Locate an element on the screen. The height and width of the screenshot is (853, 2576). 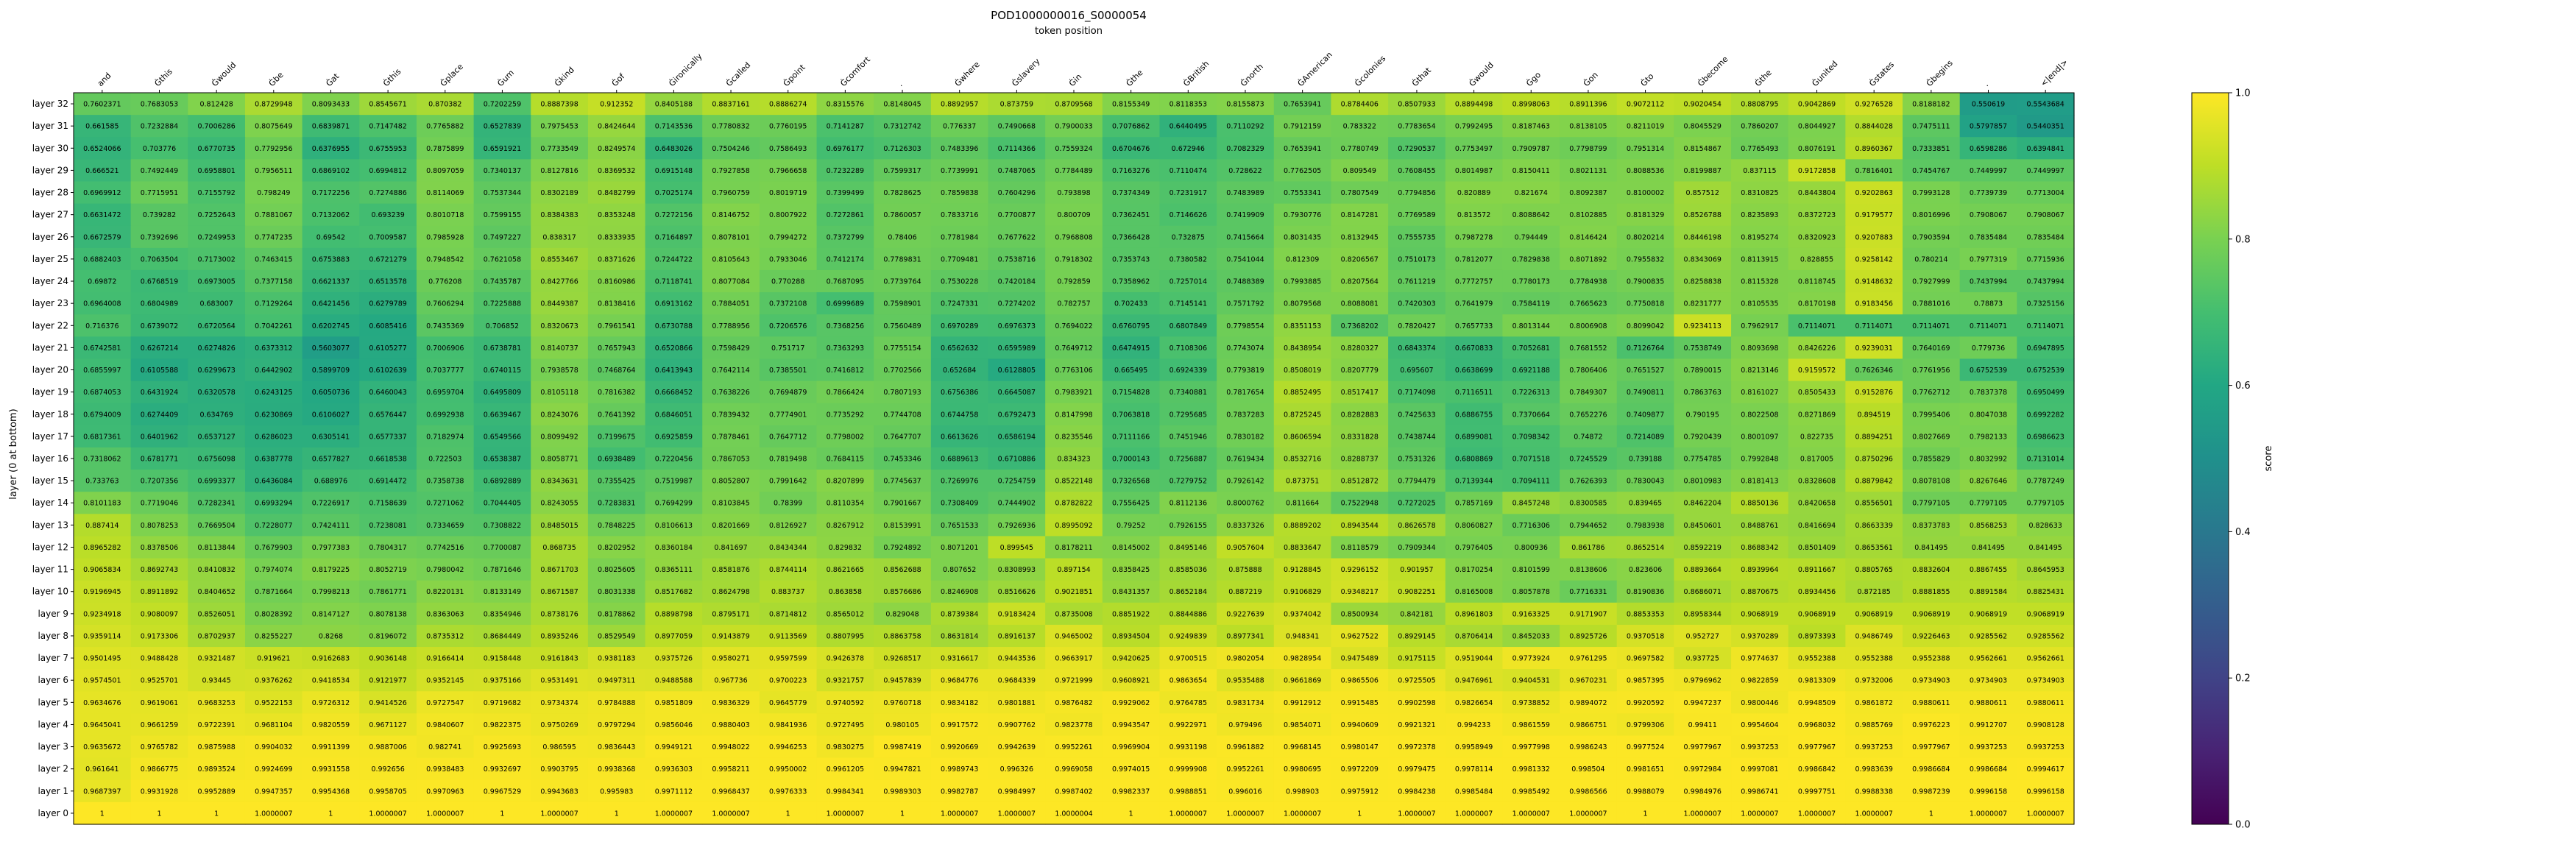
cell-value-label: 0.7830043 is located at coordinates (1645, 482).